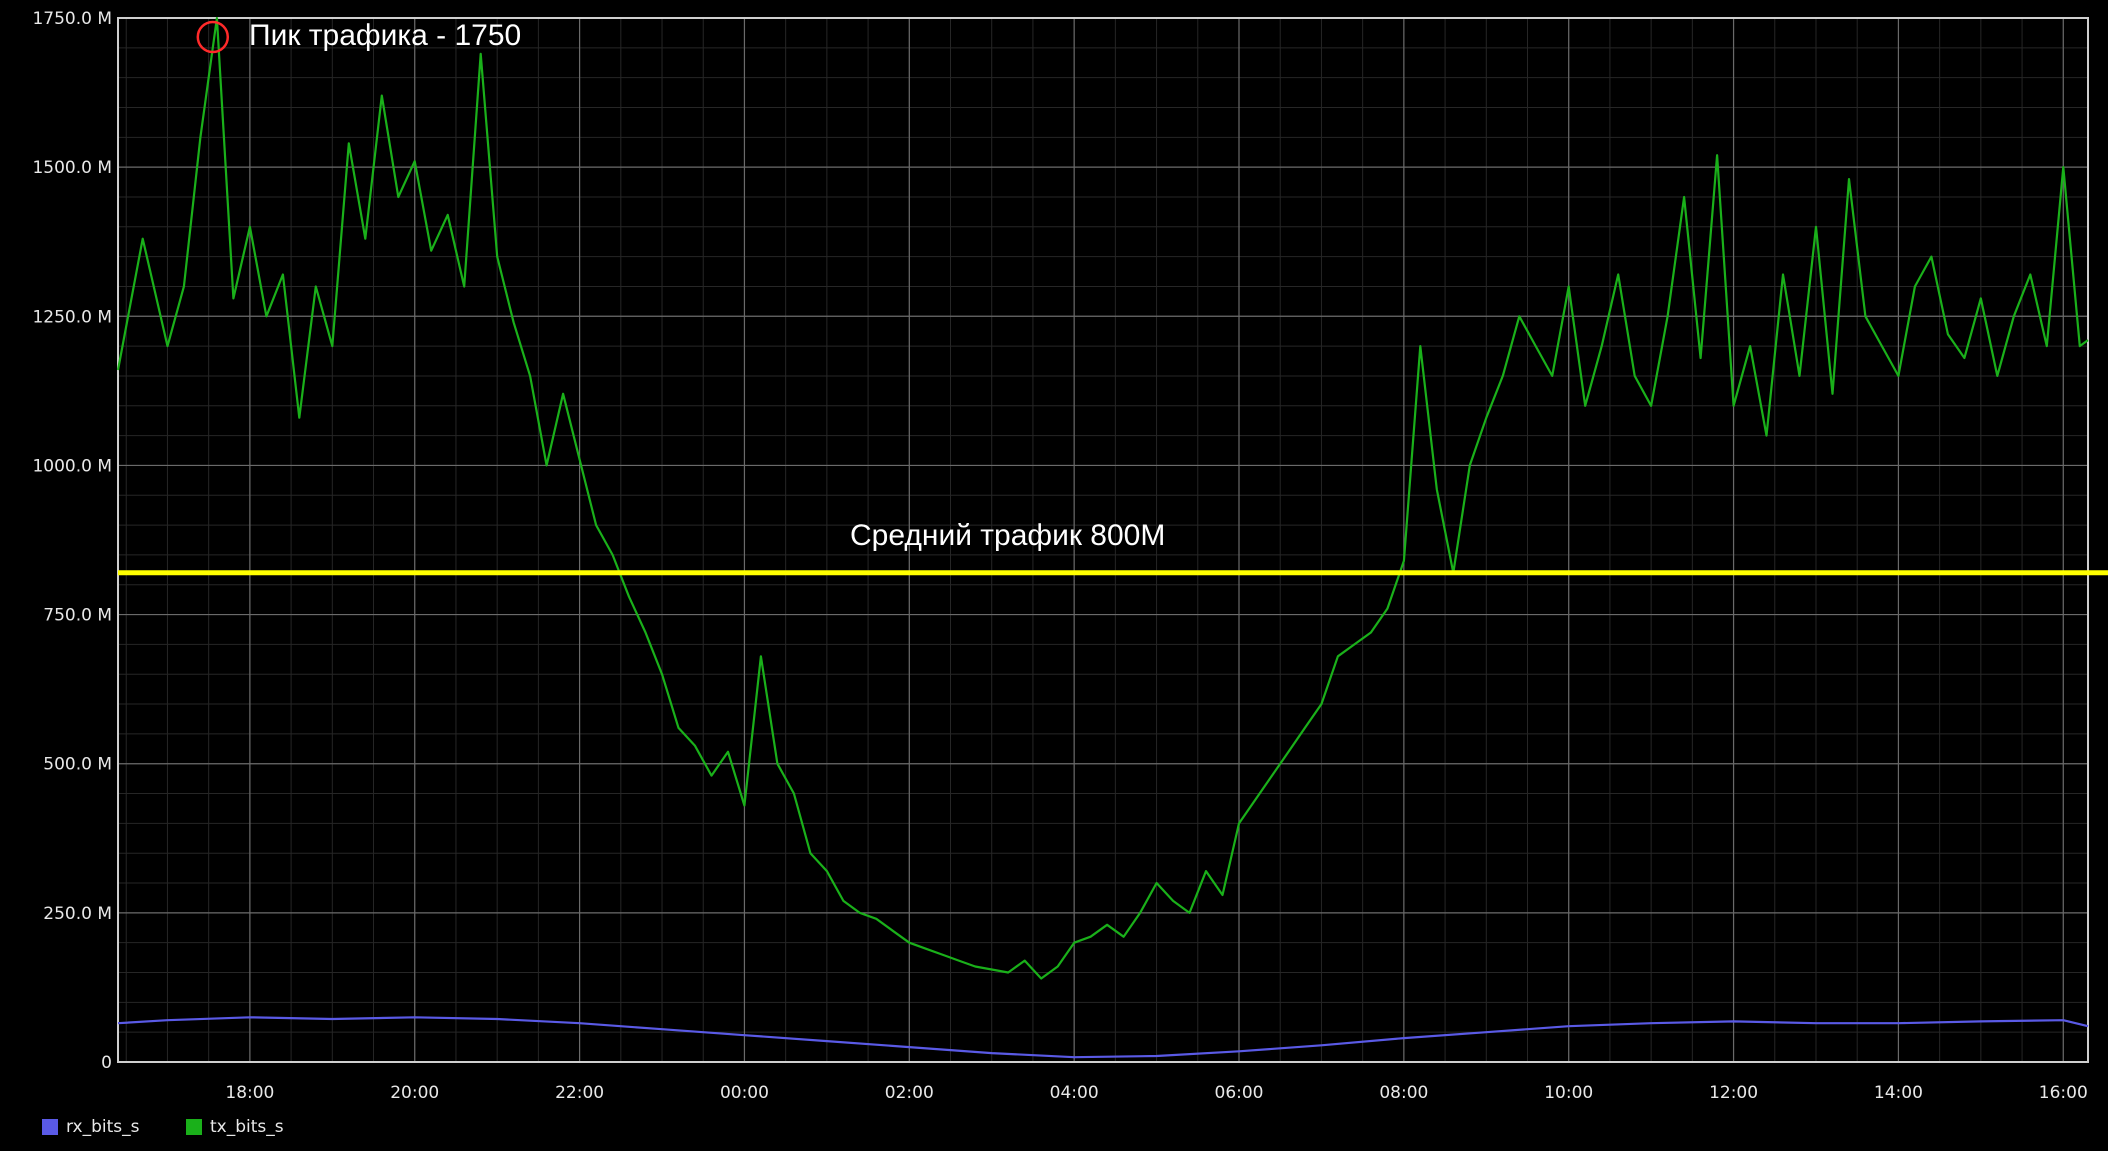  Describe the element at coordinates (249, 1093) in the screenshot. I see `x-tick-label: 18:00` at that location.